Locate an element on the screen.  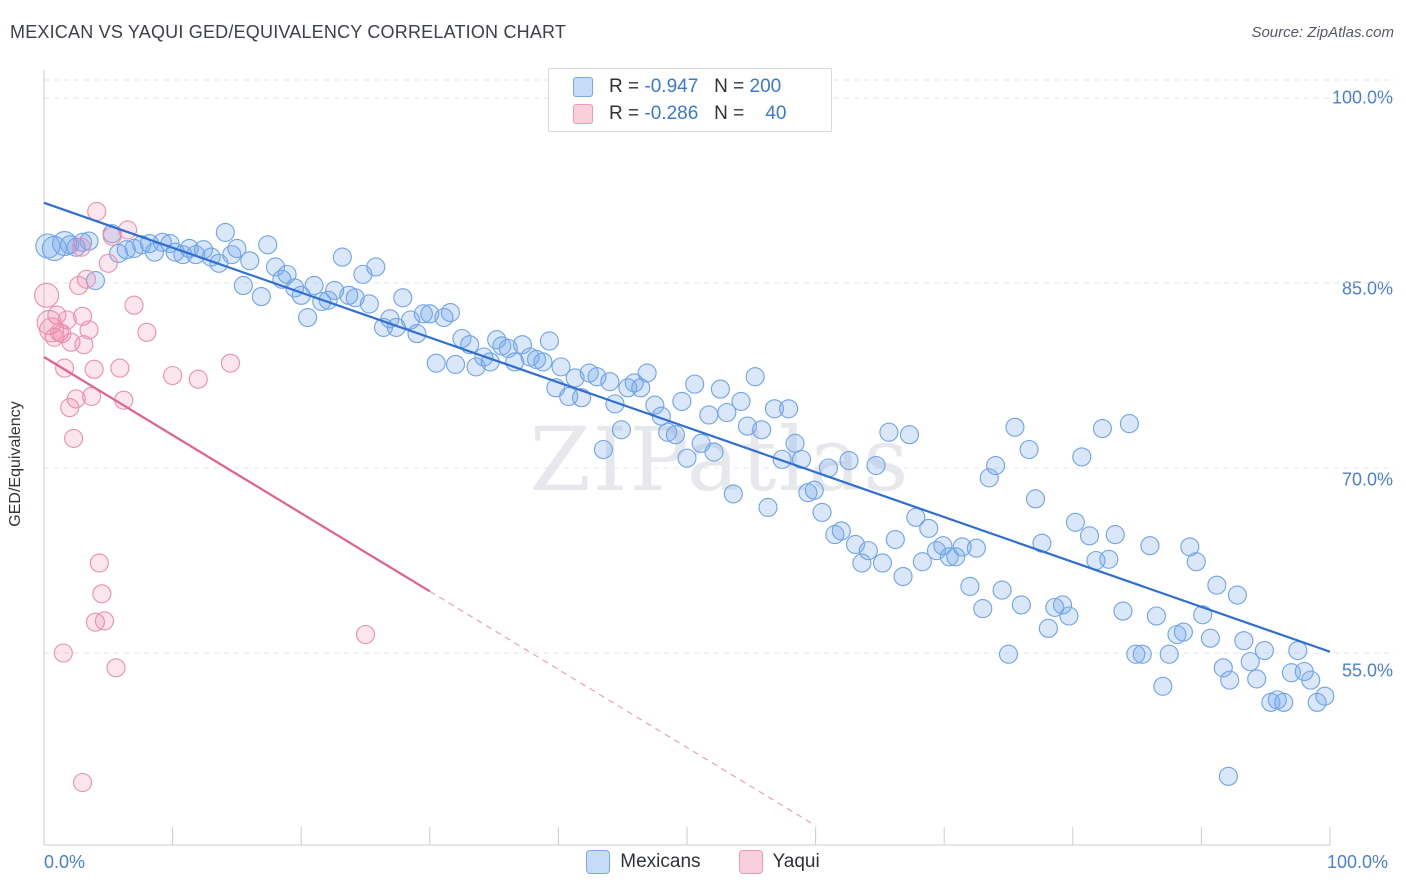
y-tick-label: 100.0% is located at coordinates (1362, 97).